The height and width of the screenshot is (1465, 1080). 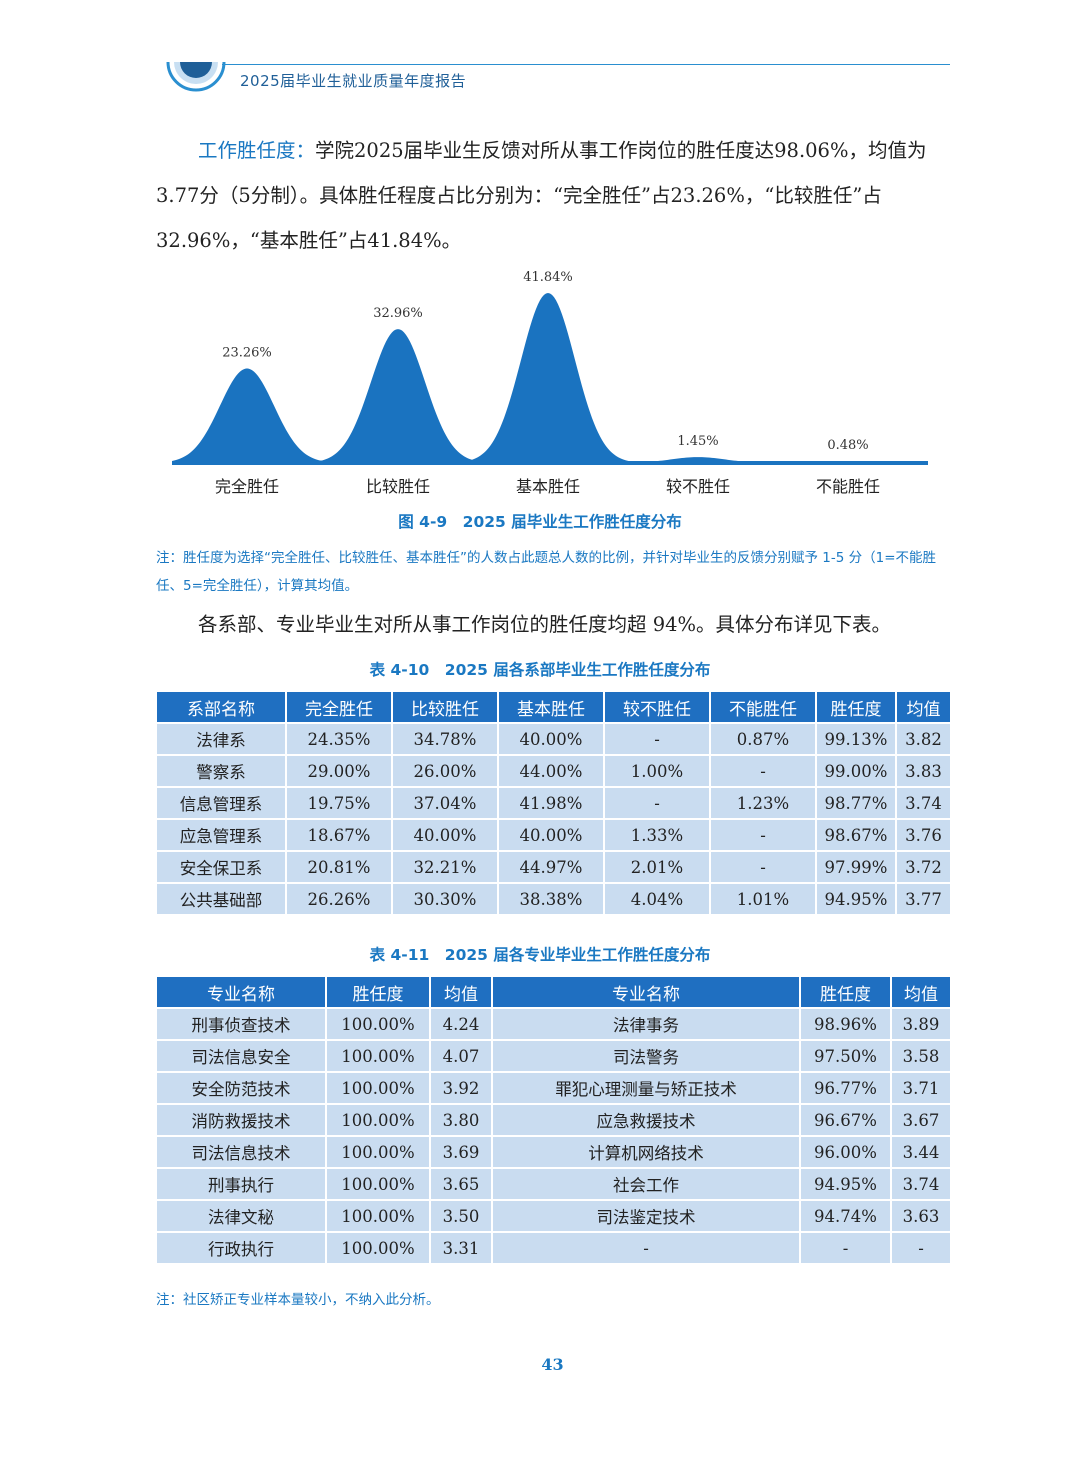 What do you see at coordinates (845, 1024) in the screenshot?
I see `table-cell: 98.96%` at bounding box center [845, 1024].